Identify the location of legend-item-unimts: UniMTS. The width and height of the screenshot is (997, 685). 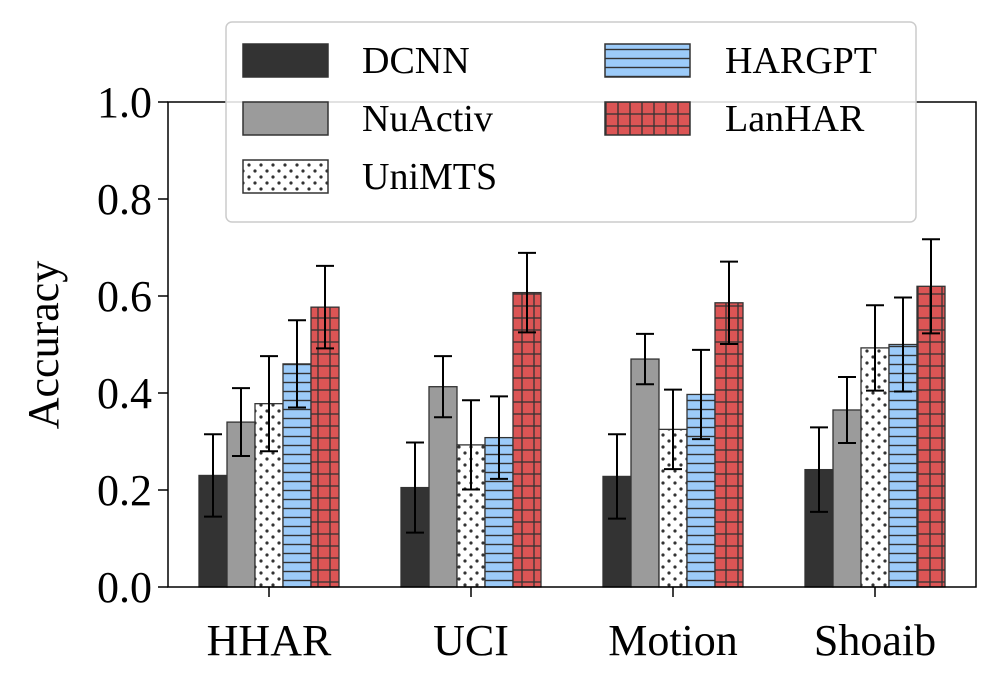
(369, 177).